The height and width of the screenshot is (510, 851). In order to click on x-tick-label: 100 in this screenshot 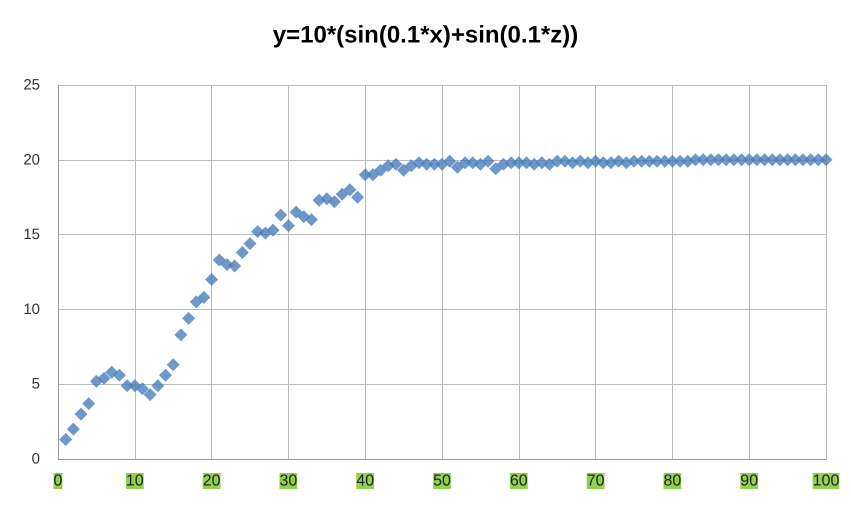, I will do `click(826, 481)`.